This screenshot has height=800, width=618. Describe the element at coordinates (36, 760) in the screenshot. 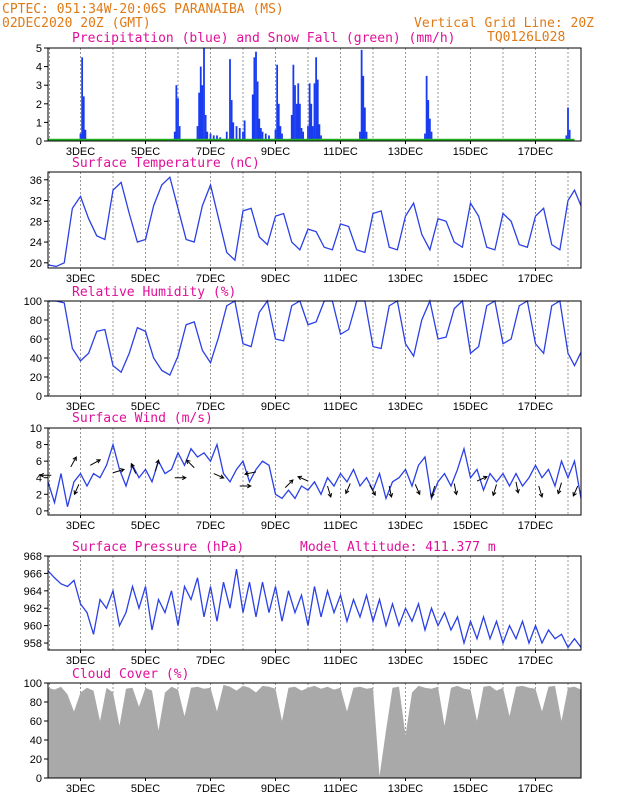

I see `y-tick-label: 20` at that location.